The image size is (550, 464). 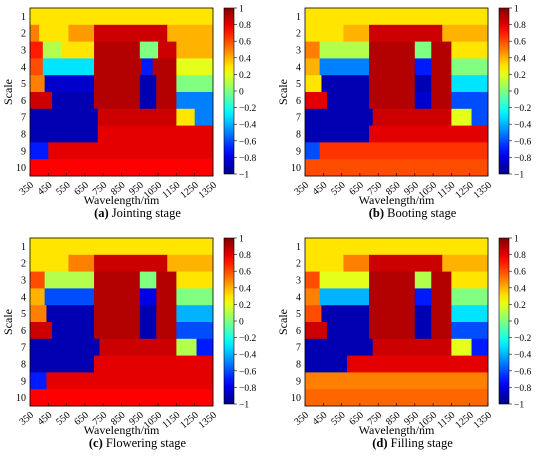 What do you see at coordinates (247, 142) in the screenshot?
I see `colorbar-tick-label: −0.6` at bounding box center [247, 142].